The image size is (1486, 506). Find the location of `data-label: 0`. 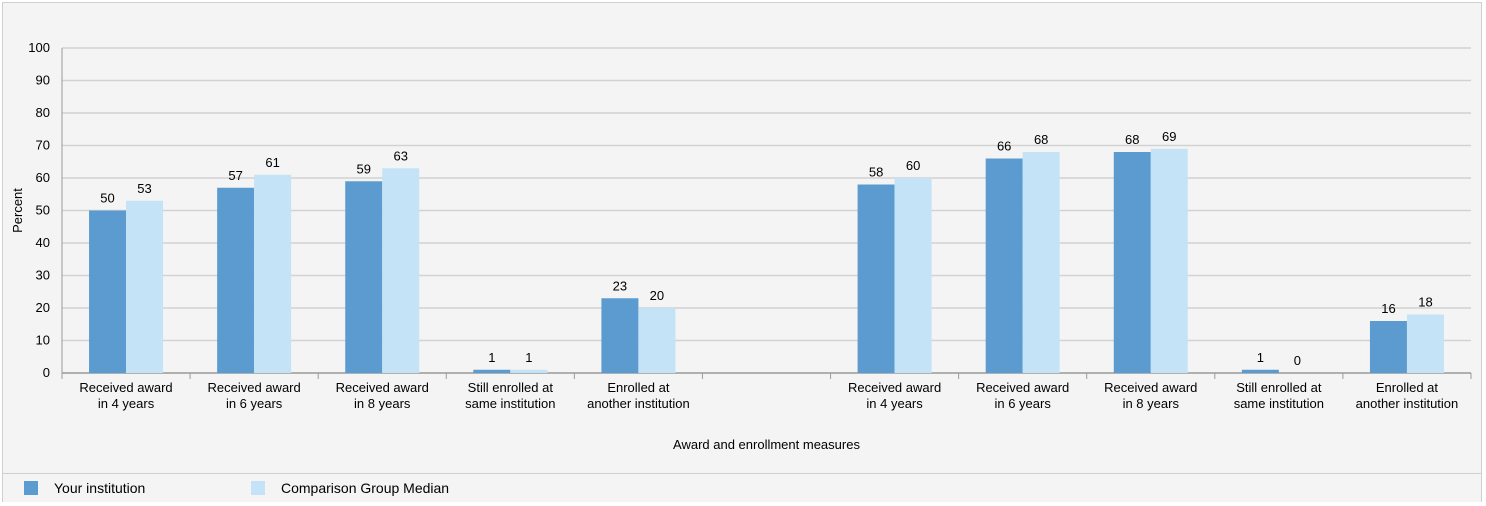

data-label: 0 is located at coordinates (1297, 360).